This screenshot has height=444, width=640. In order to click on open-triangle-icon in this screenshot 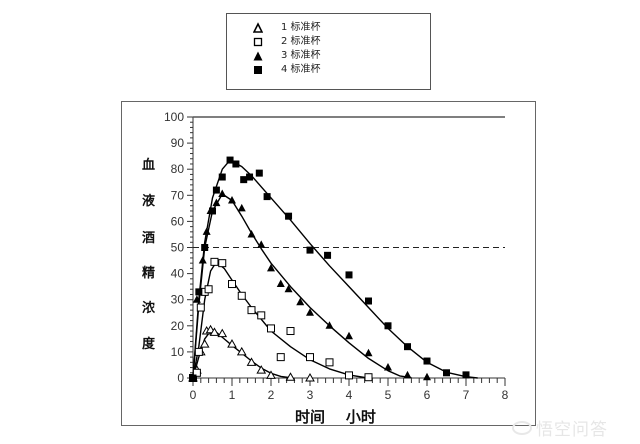, I will do `click(258, 27)`.